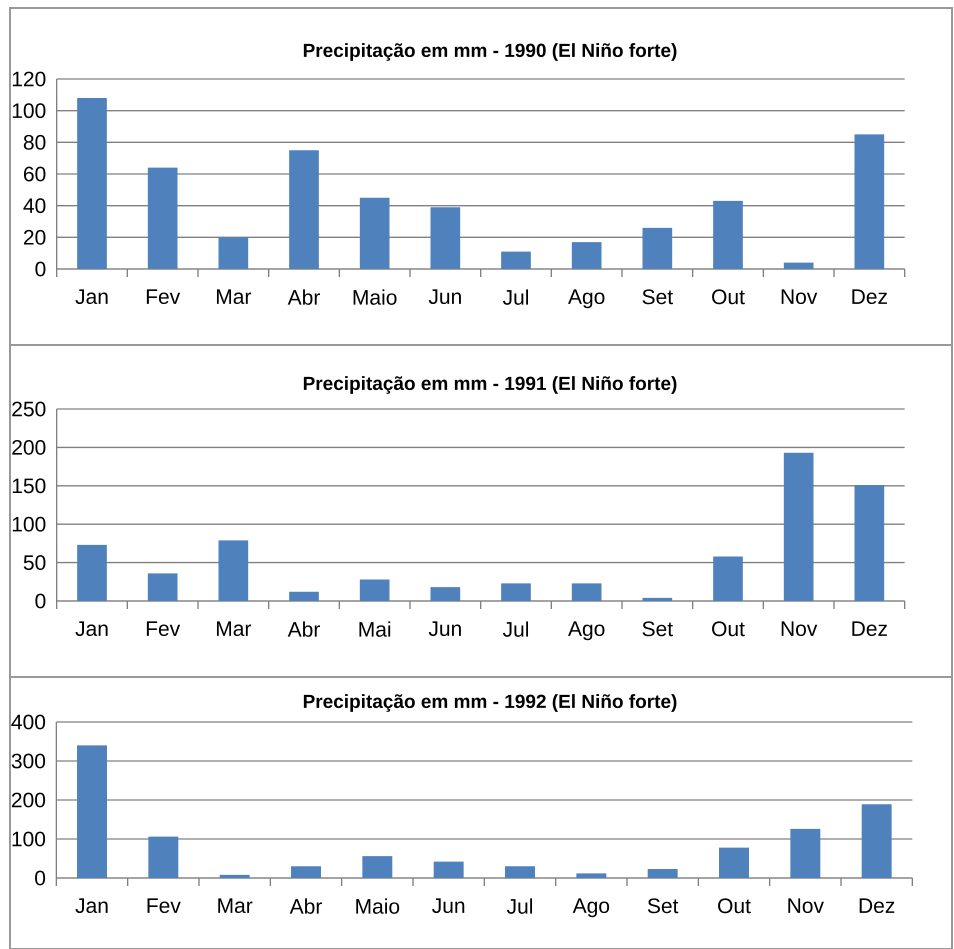 Image resolution: width=954 pixels, height=949 pixels. I want to click on y-tick-label: 60, so click(35, 174).